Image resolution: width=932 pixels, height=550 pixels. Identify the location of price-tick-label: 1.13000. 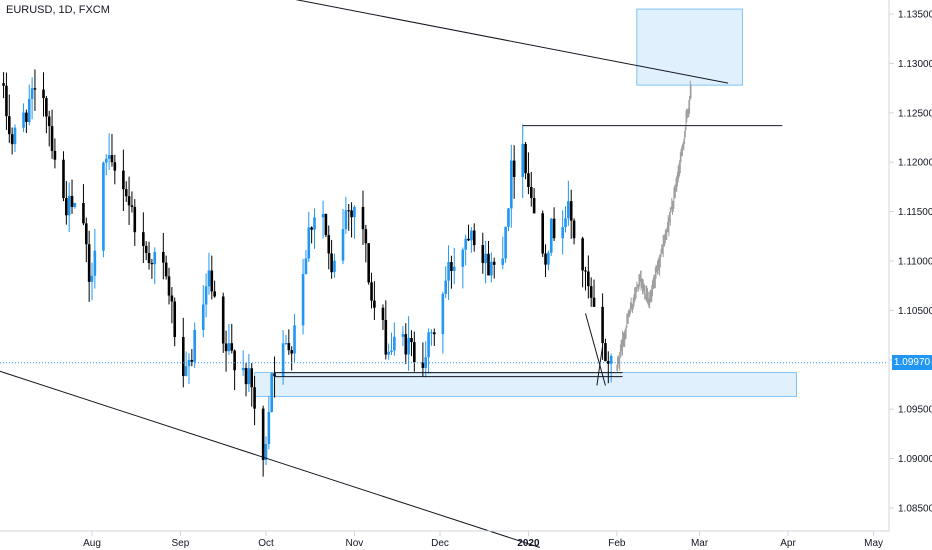
(915, 64).